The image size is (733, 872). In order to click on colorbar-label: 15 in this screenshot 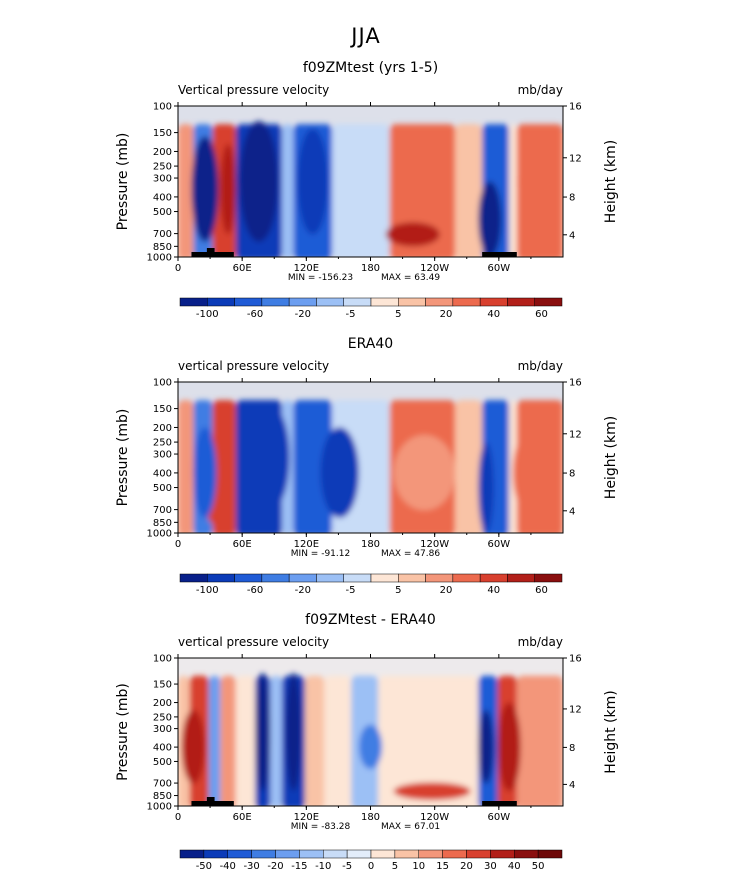, I will do `click(442, 866)`.